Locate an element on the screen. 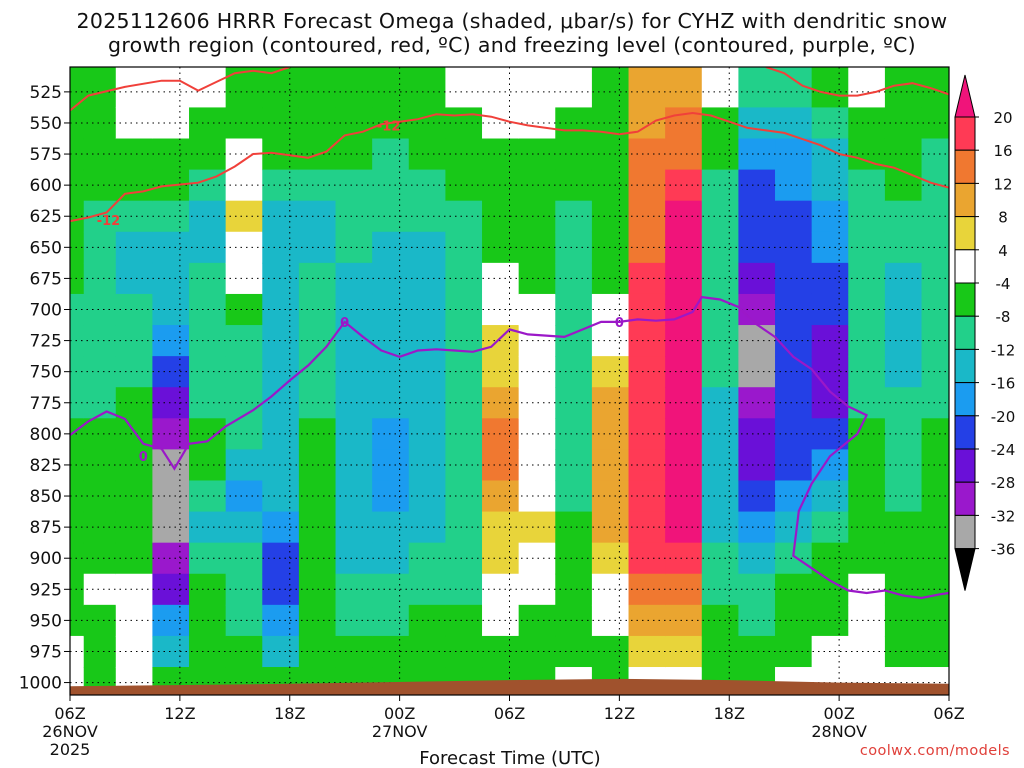  y-tick-label: 800 is located at coordinates (46, 435).